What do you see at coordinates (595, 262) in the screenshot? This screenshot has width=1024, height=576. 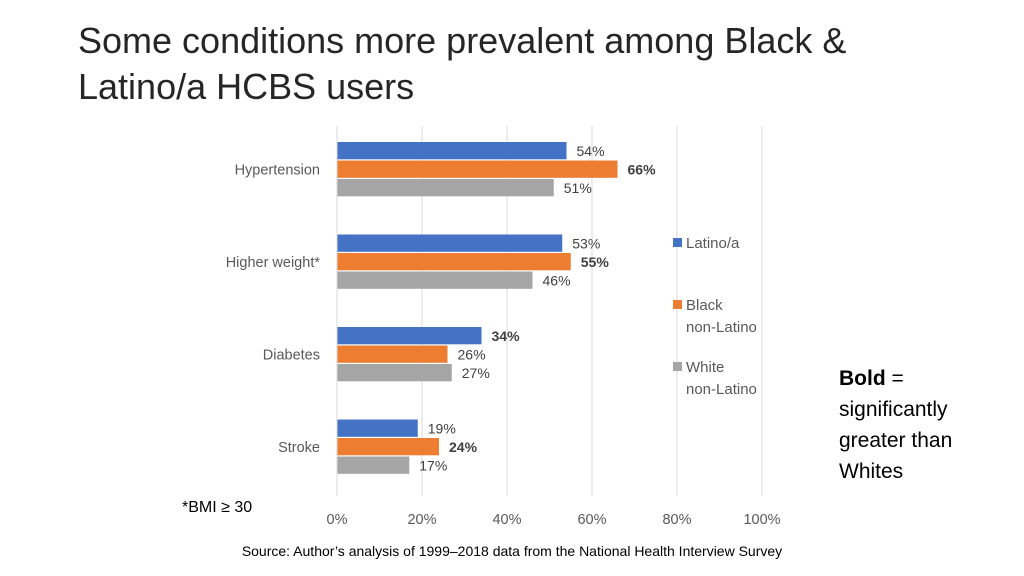 I see `data-label: 55%` at bounding box center [595, 262].